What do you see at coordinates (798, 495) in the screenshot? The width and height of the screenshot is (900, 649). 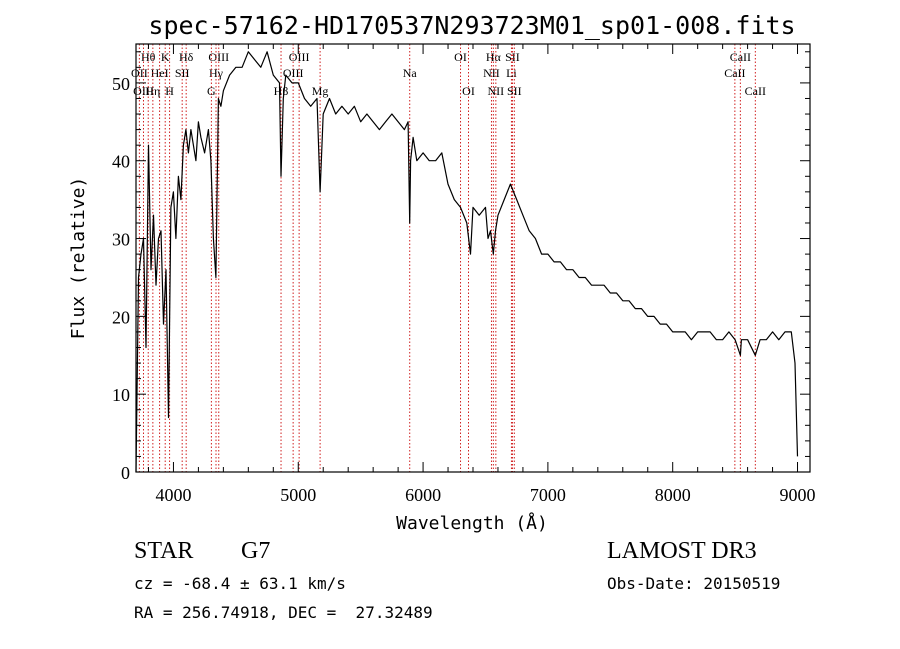 I see `x-tick-label: 9000` at bounding box center [798, 495].